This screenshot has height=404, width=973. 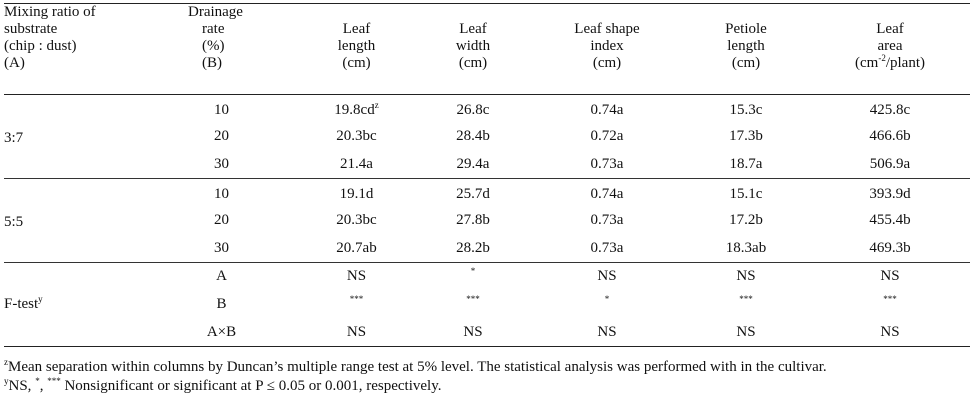 I want to click on leaf-width-cell: NS, so click(x=473, y=331).